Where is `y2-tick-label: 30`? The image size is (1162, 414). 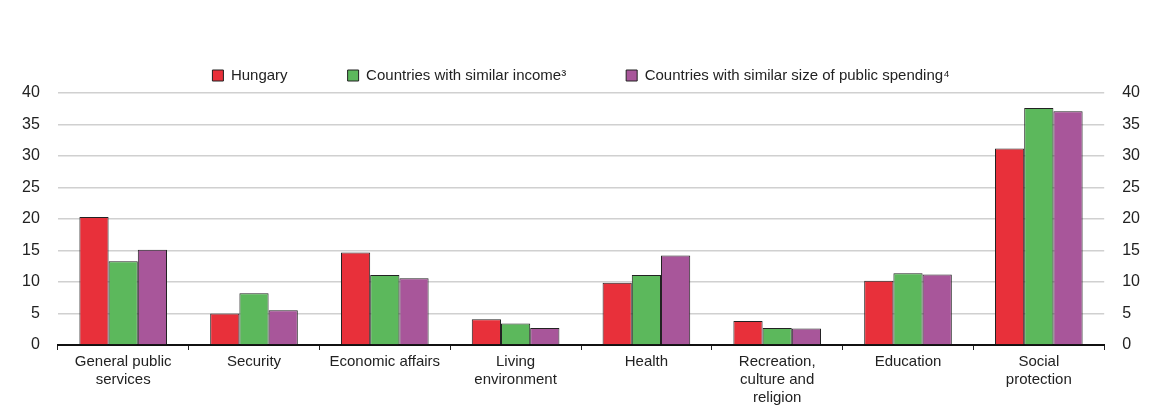 y2-tick-label: 30 is located at coordinates (1131, 155).